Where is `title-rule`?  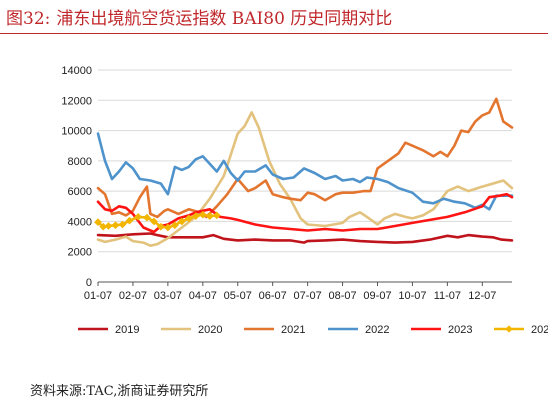
title-rule is located at coordinates (274, 33).